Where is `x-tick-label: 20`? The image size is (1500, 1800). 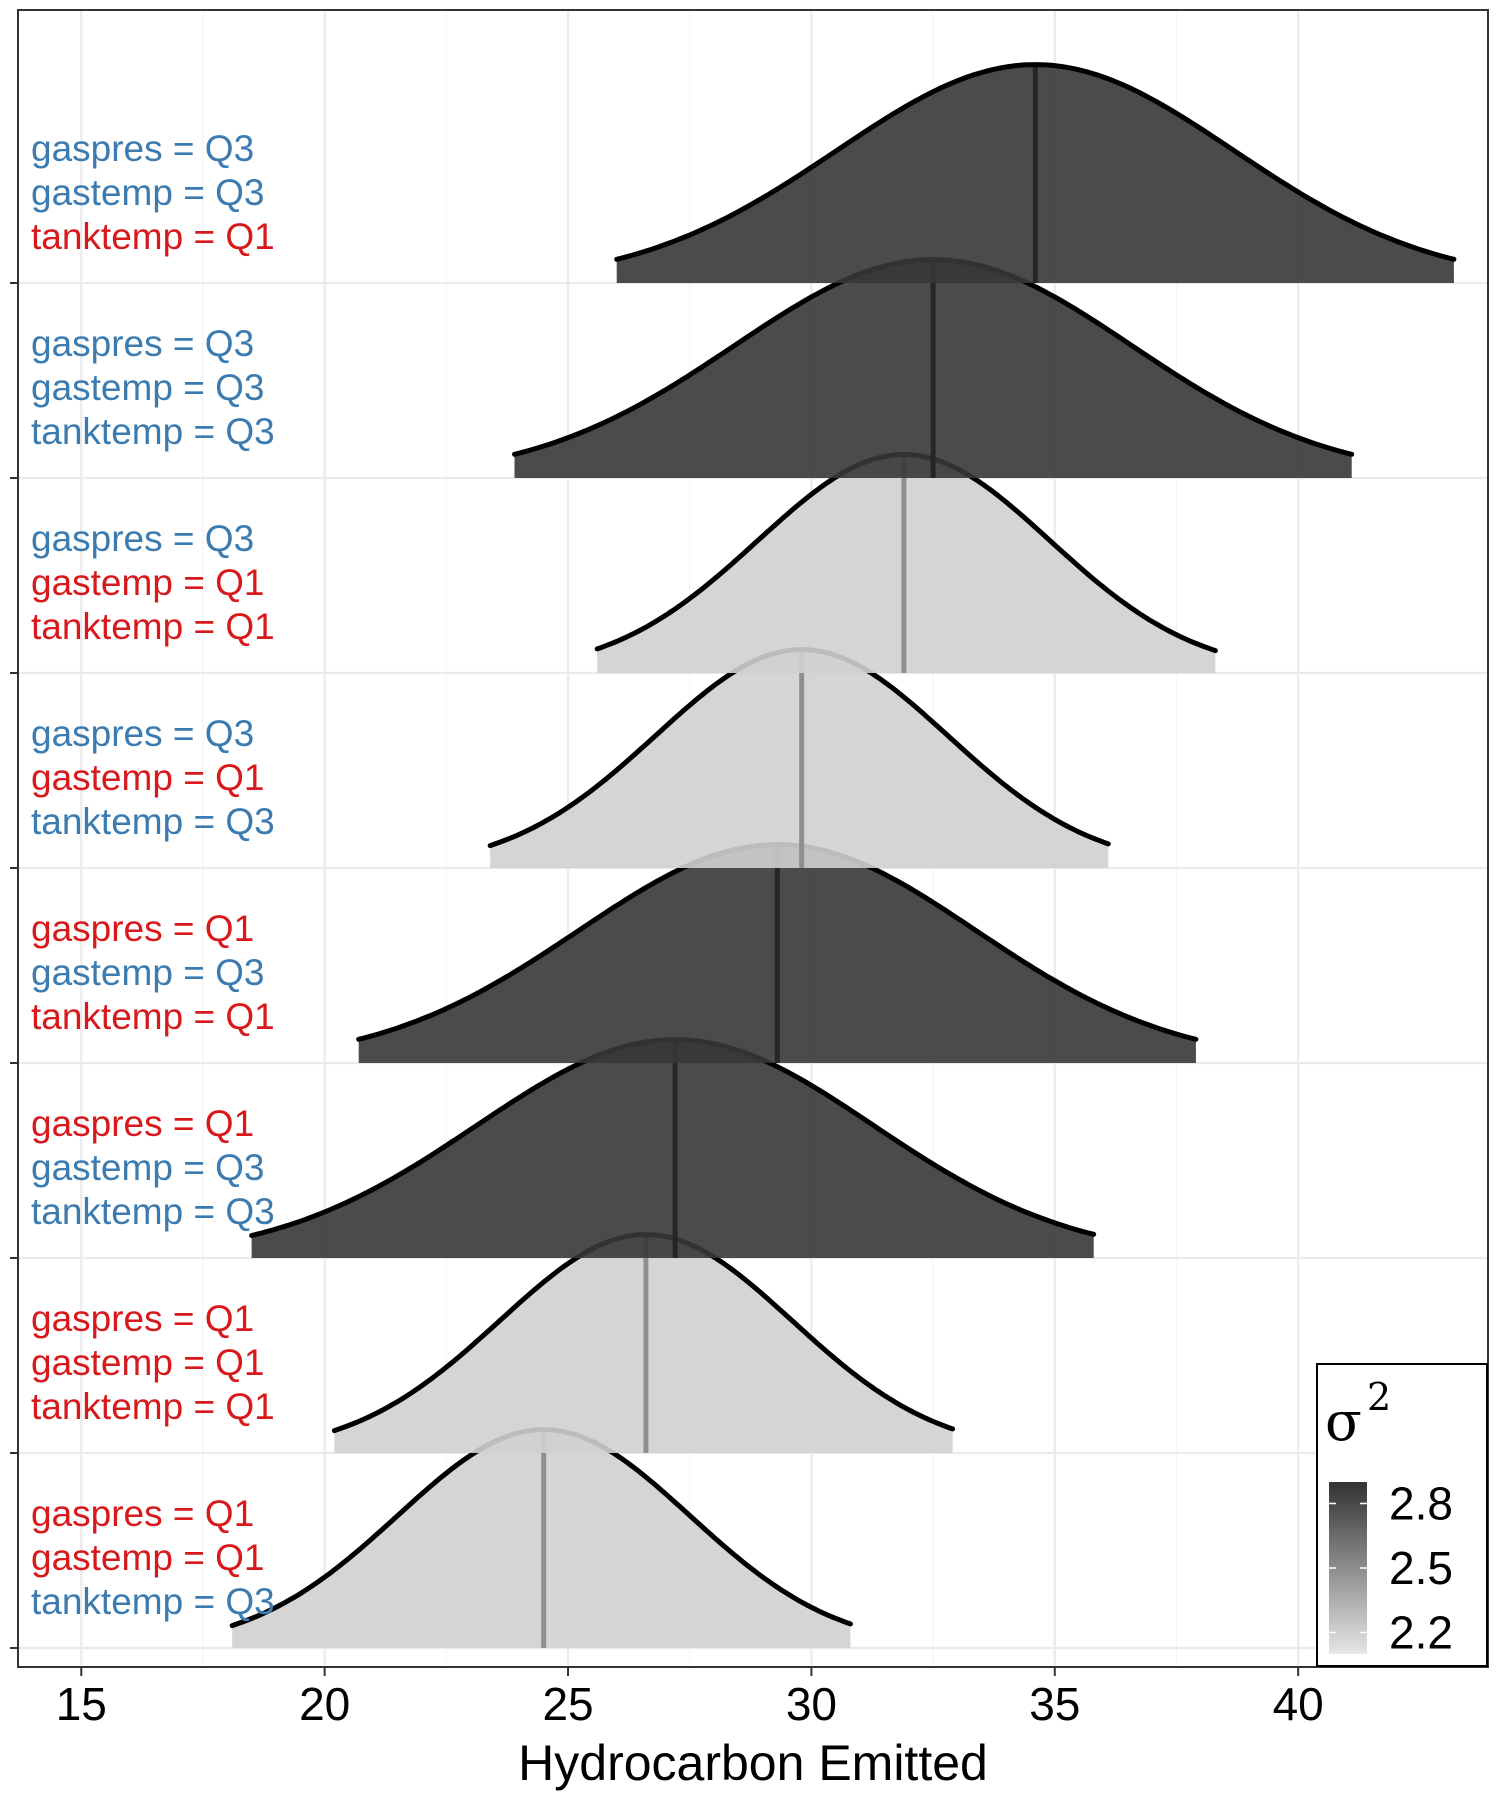
x-tick-label: 20 is located at coordinates (324, 1704).